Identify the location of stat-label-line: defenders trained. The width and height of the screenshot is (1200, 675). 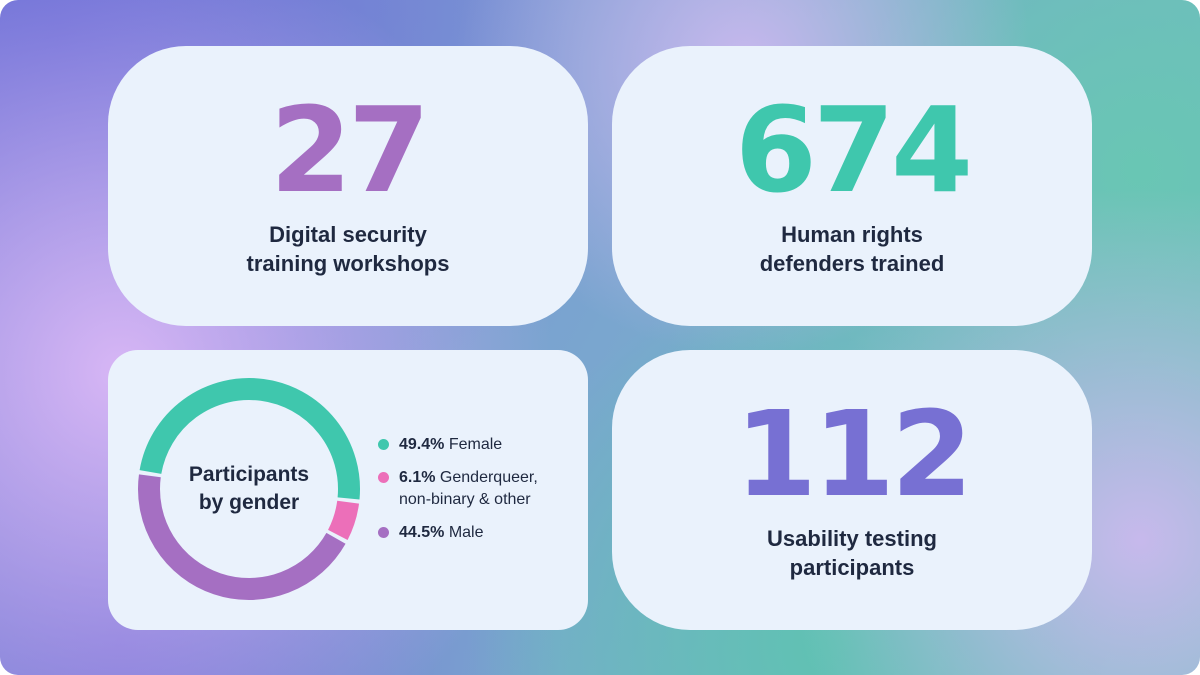
(852, 263).